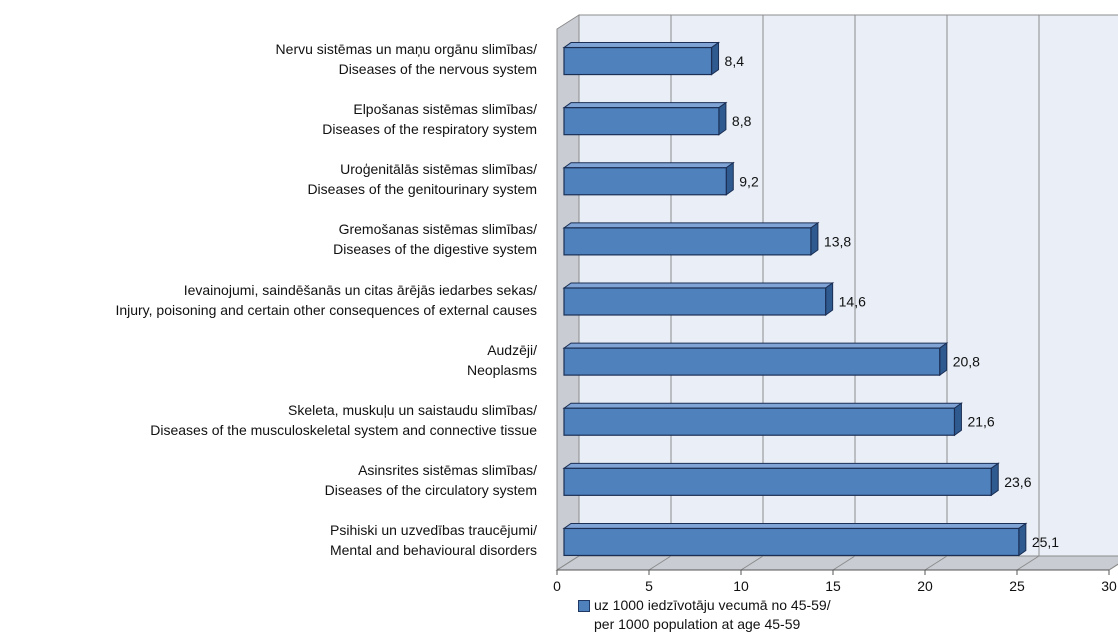  I want to click on category-label-line-1: Nervu sistēmas un maņu orgānu slimības/, so click(406, 49).